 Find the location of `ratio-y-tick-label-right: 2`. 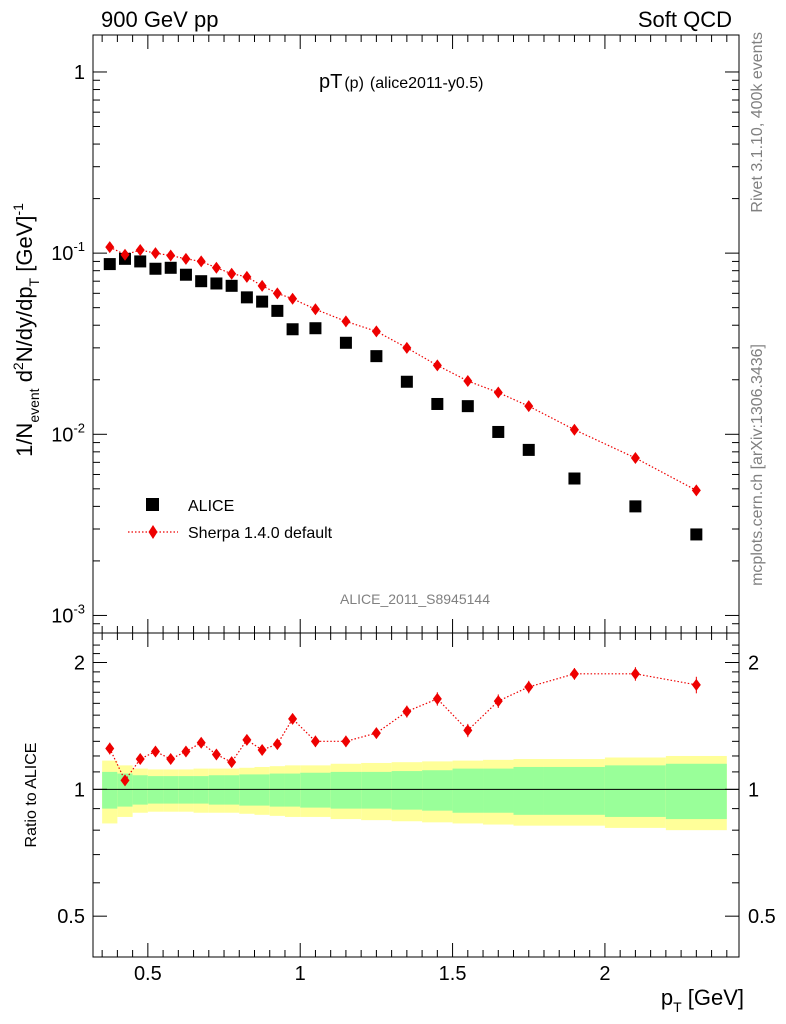

ratio-y-tick-label-right: 2 is located at coordinates (753, 664).